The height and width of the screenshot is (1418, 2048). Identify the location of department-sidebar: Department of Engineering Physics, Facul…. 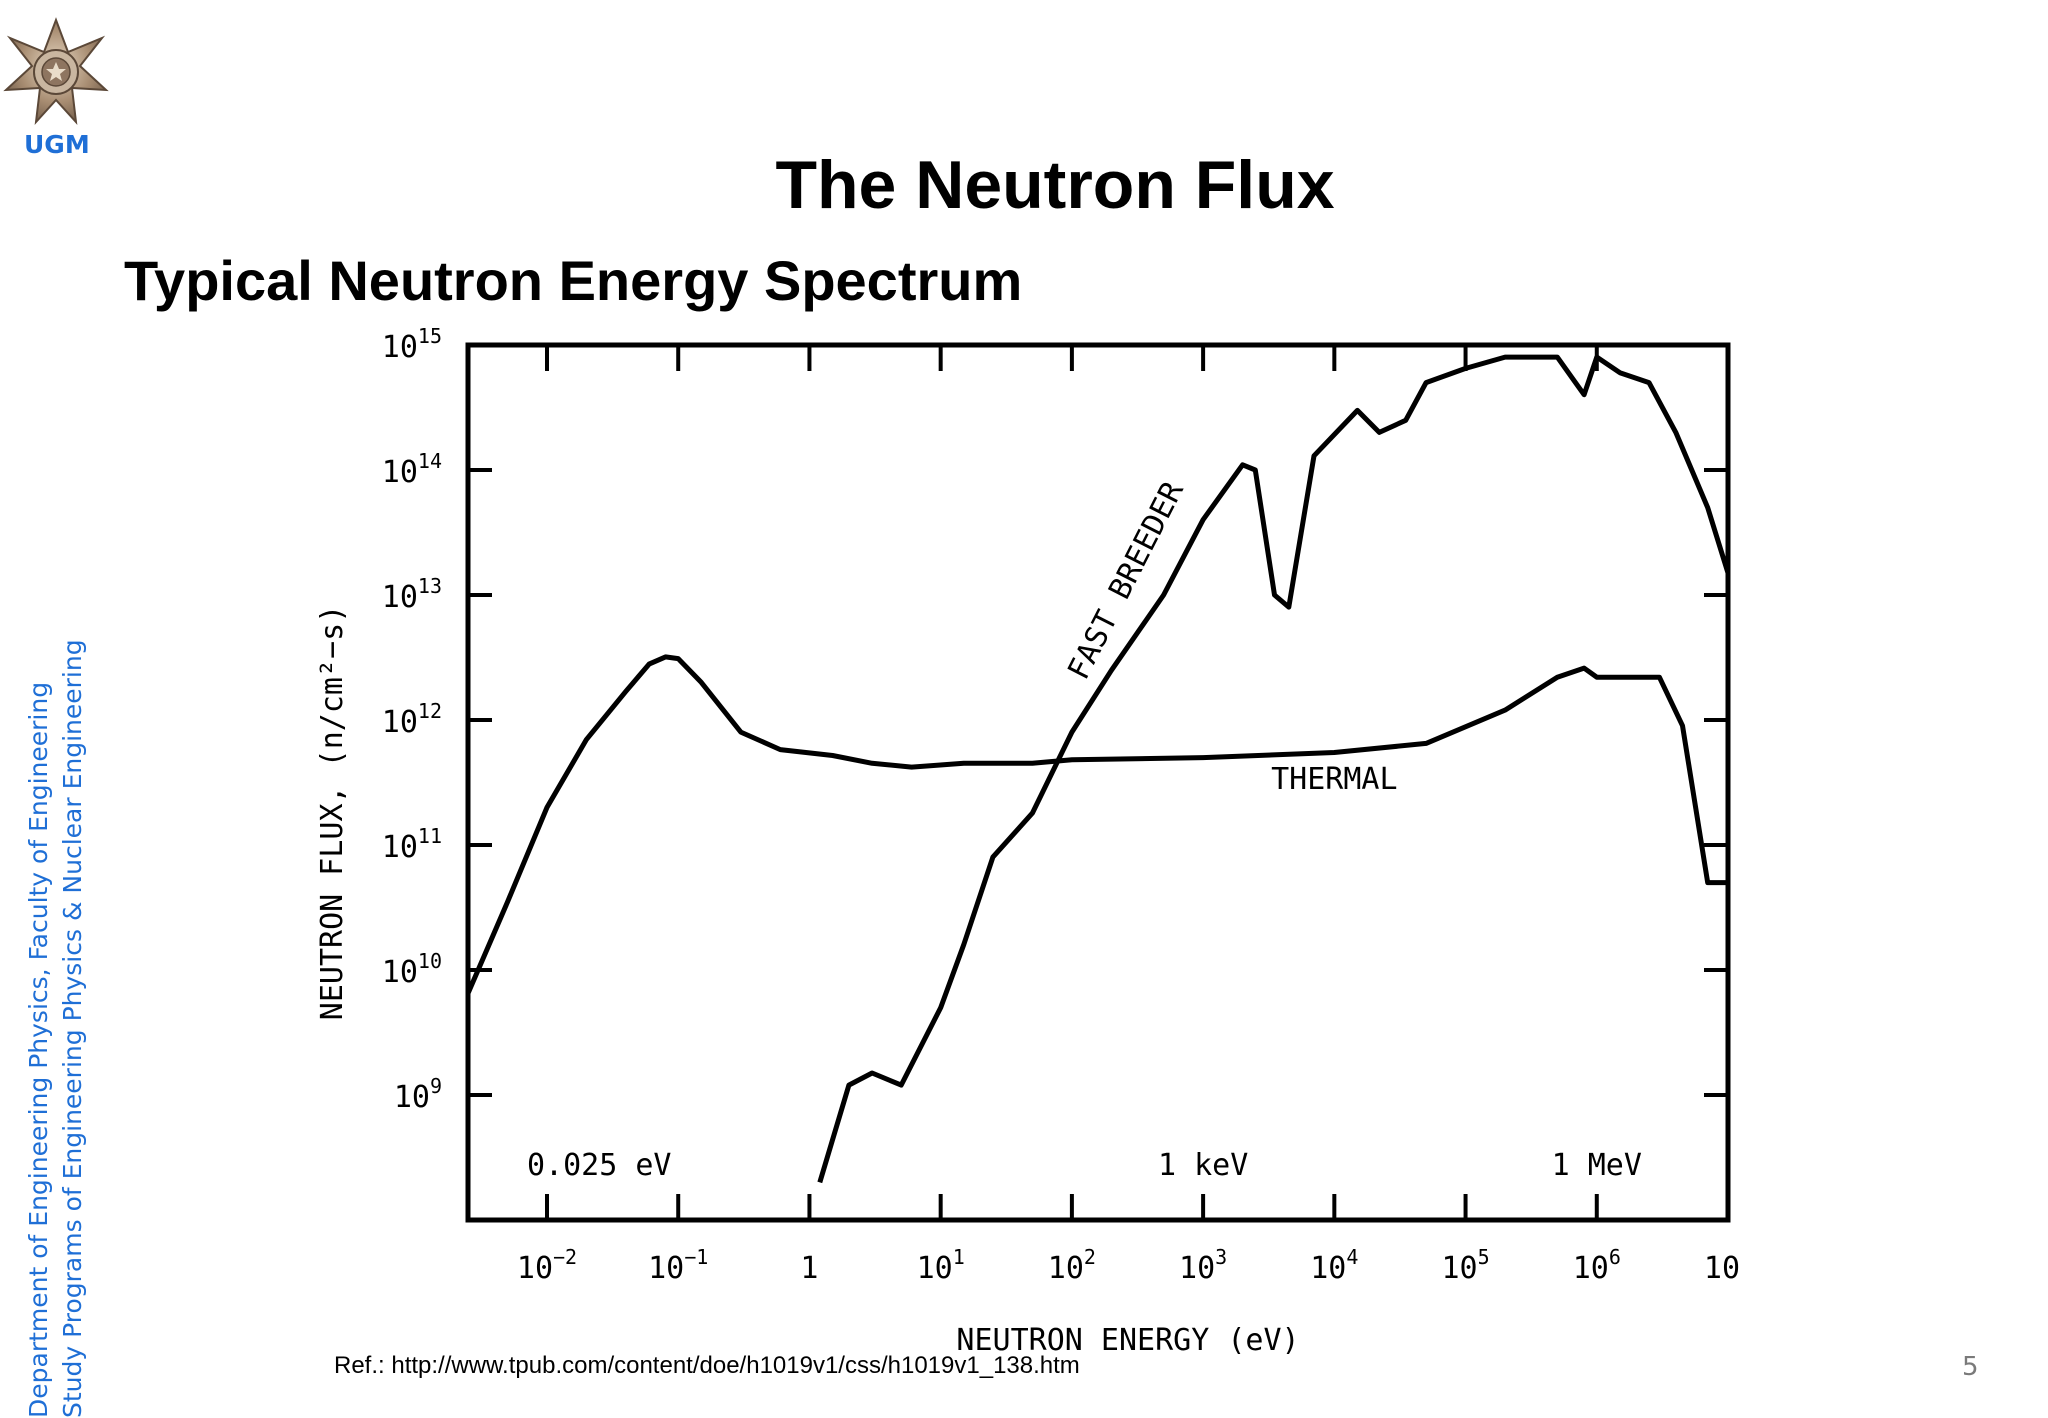
(56, 1028).